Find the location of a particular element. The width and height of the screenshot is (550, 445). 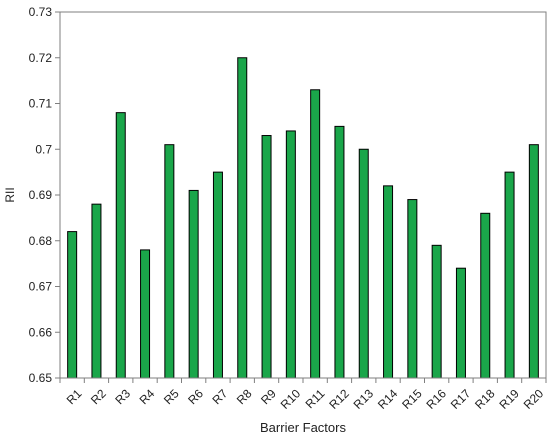

x-tick-label: R15 is located at coordinates (412, 399).